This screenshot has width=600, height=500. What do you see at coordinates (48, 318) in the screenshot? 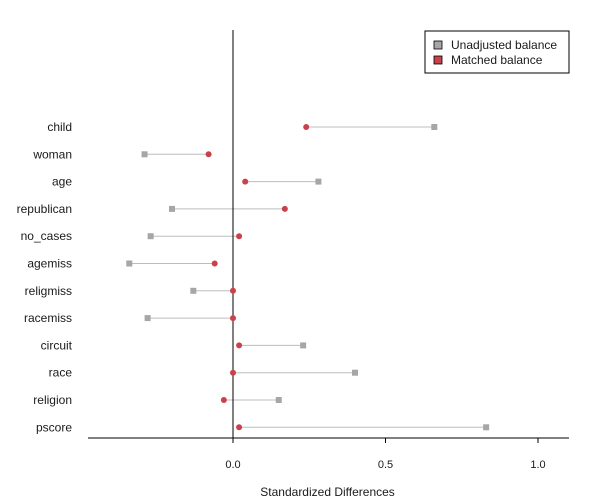
I see `category-label-racemiss: racemiss` at bounding box center [48, 318].